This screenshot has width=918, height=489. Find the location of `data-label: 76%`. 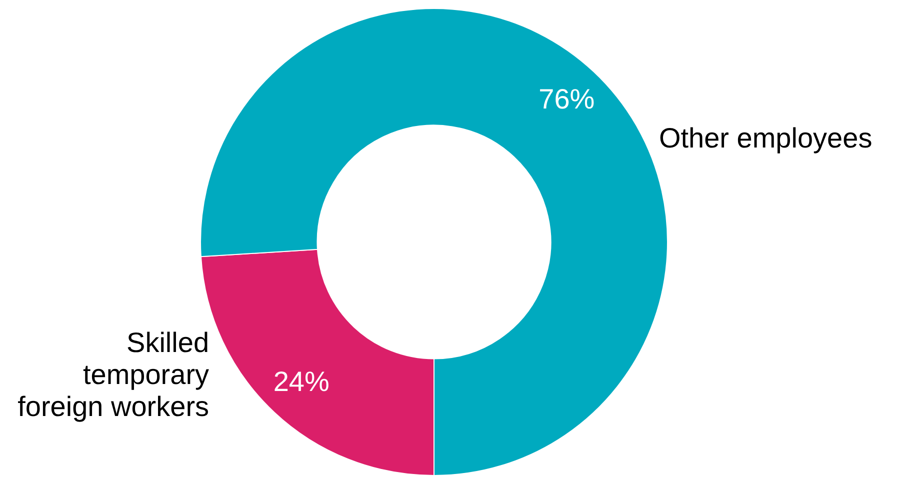

data-label: 76% is located at coordinates (566, 98).